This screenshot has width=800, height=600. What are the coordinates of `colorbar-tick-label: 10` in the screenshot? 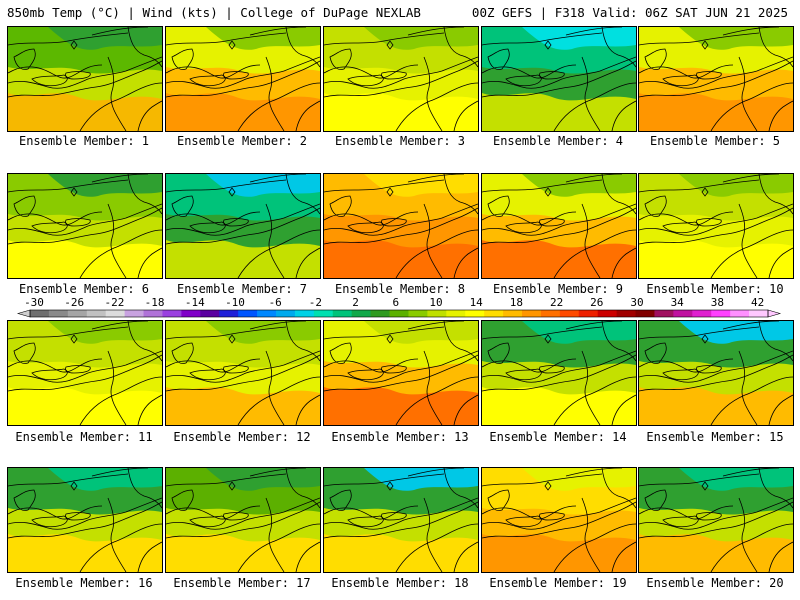 It's located at (436, 302).